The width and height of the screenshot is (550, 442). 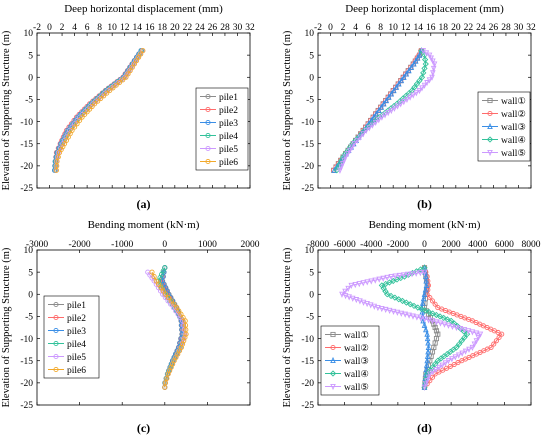 I want to click on x-tick-label: 20, so click(x=175, y=28).